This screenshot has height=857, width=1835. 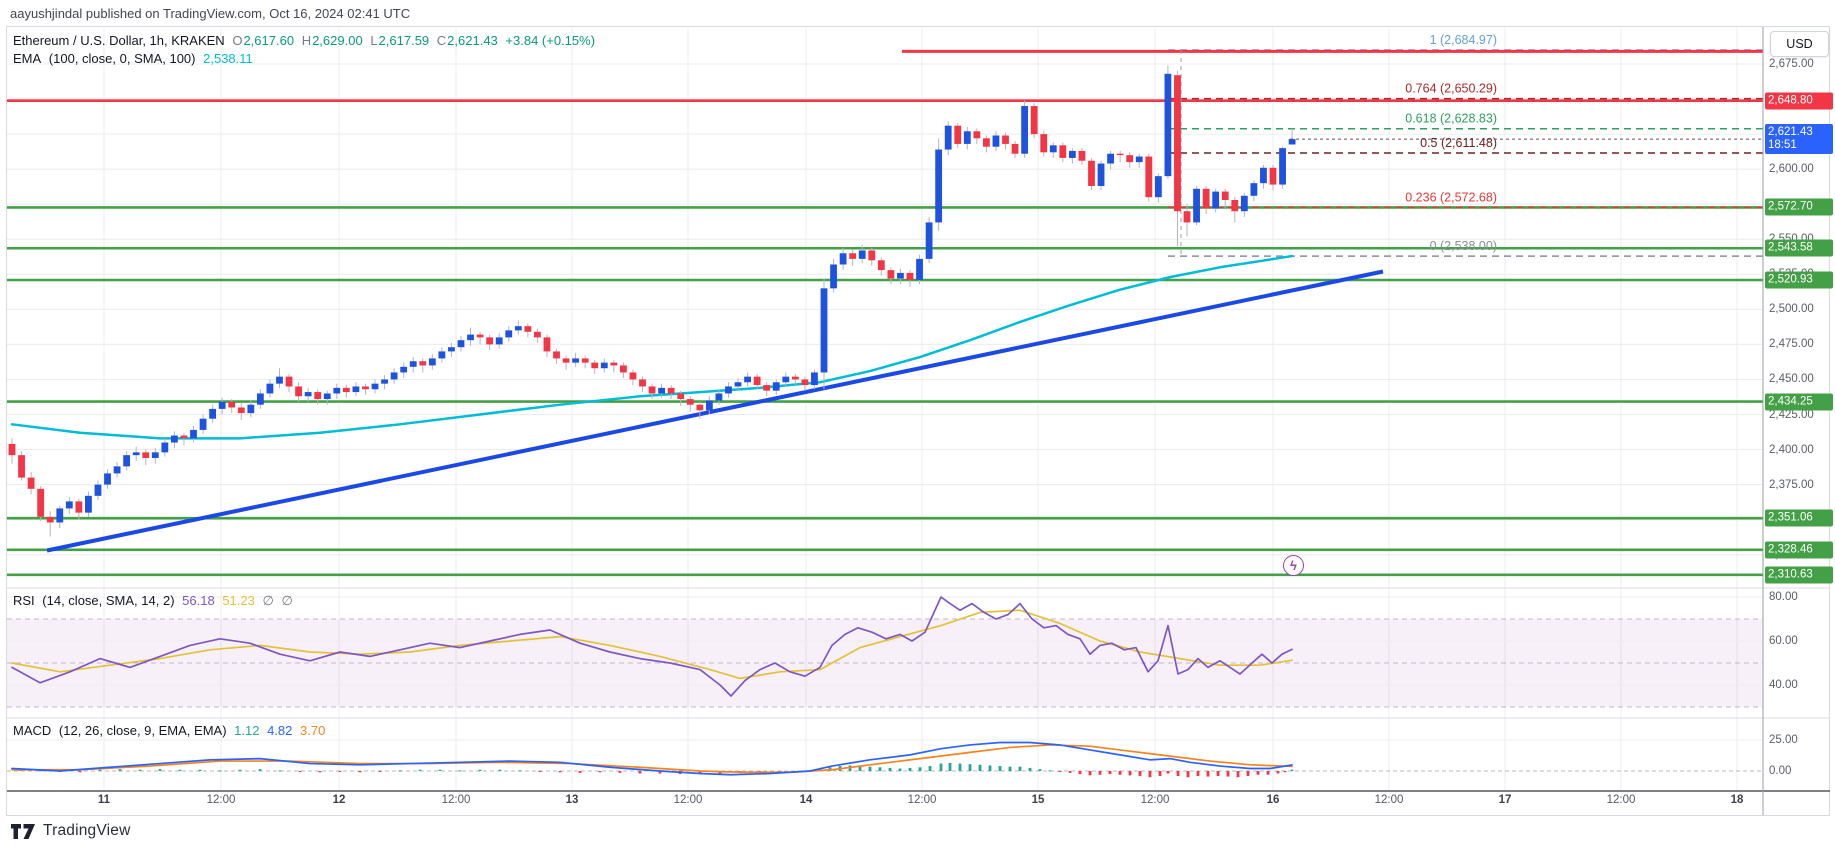 What do you see at coordinates (108, 600) in the screenshot?
I see `rsi-params: (14, close, SMA, 14, 2)` at bounding box center [108, 600].